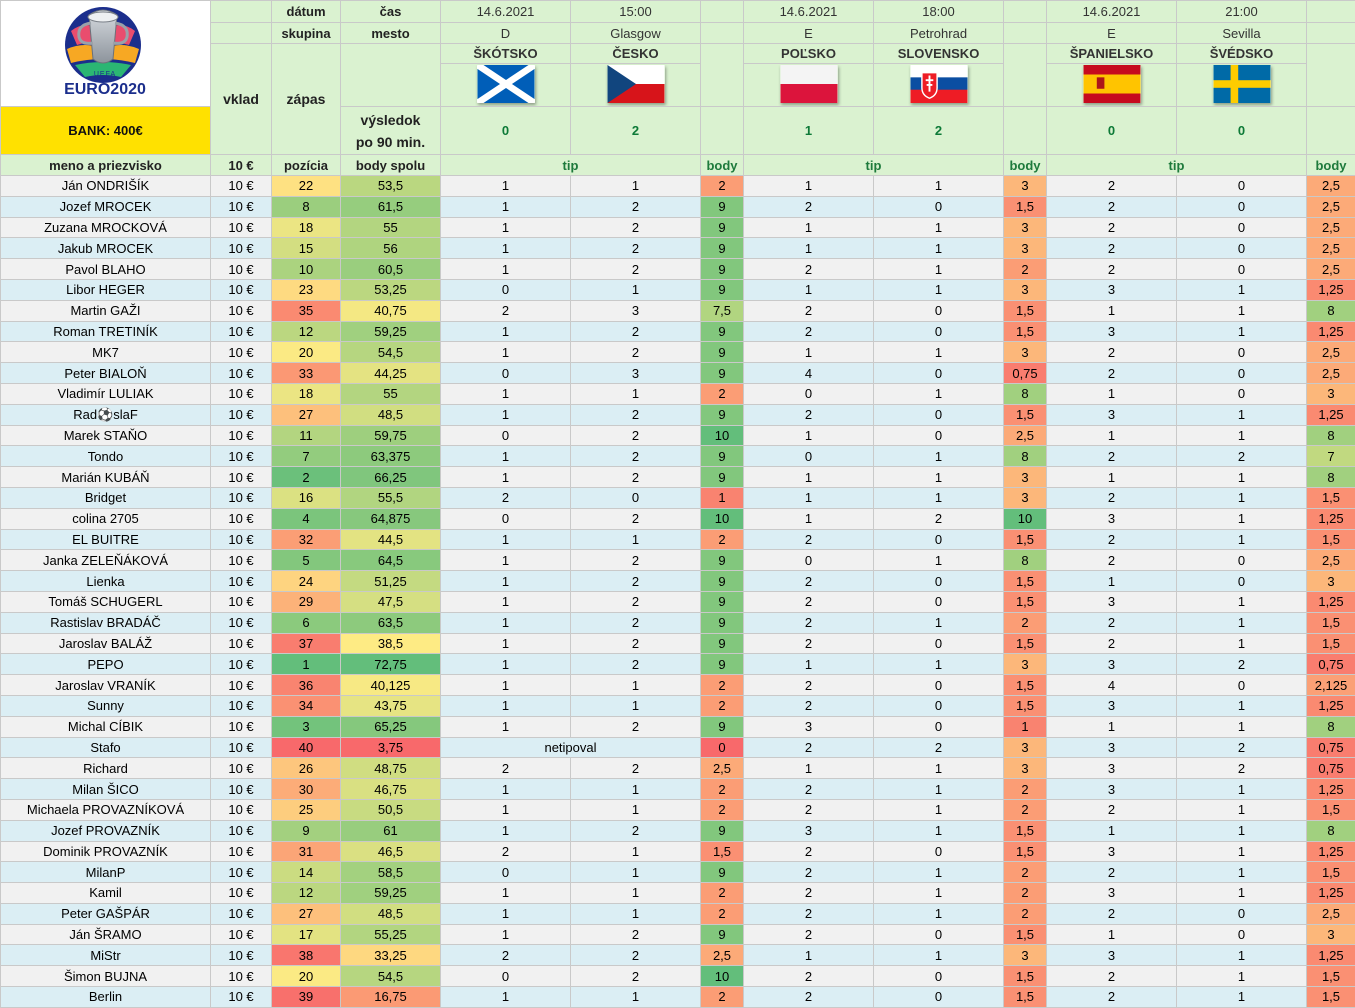  Describe the element at coordinates (306, 206) in the screenshot. I see `player-position: 8` at that location.